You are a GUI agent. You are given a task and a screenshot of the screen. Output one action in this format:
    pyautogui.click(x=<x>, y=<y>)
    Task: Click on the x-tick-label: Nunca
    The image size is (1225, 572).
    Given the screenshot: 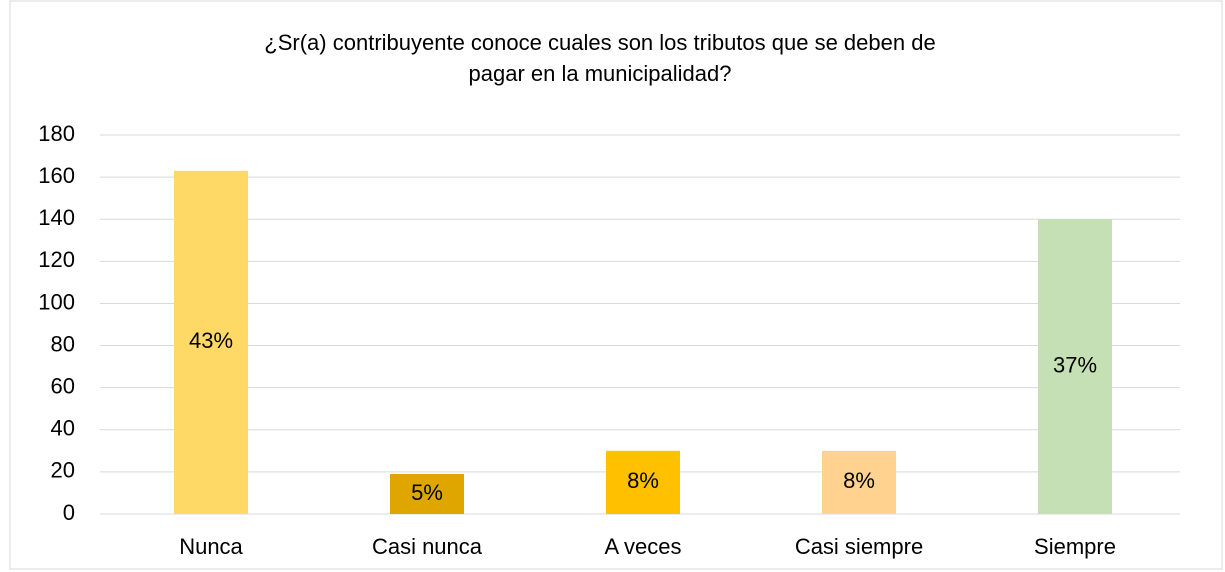 What is the action you would take?
    pyautogui.click(x=211, y=546)
    